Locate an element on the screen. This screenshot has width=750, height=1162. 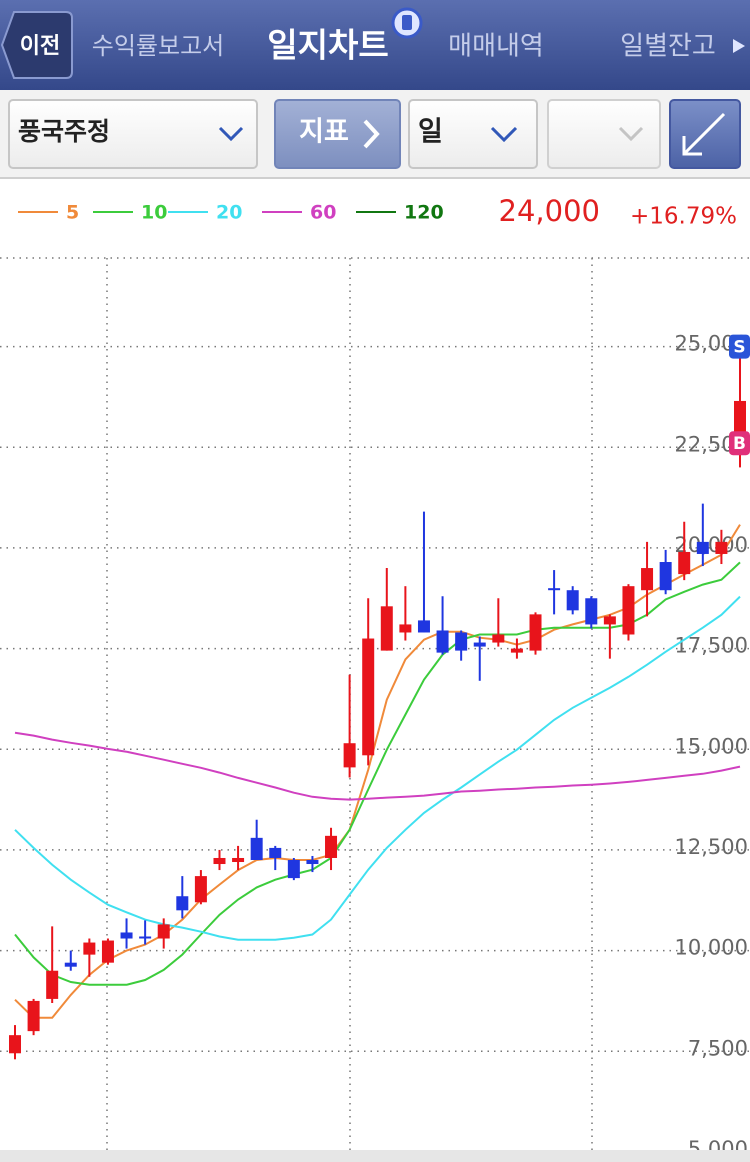
empty-select is located at coordinates (604, 134).